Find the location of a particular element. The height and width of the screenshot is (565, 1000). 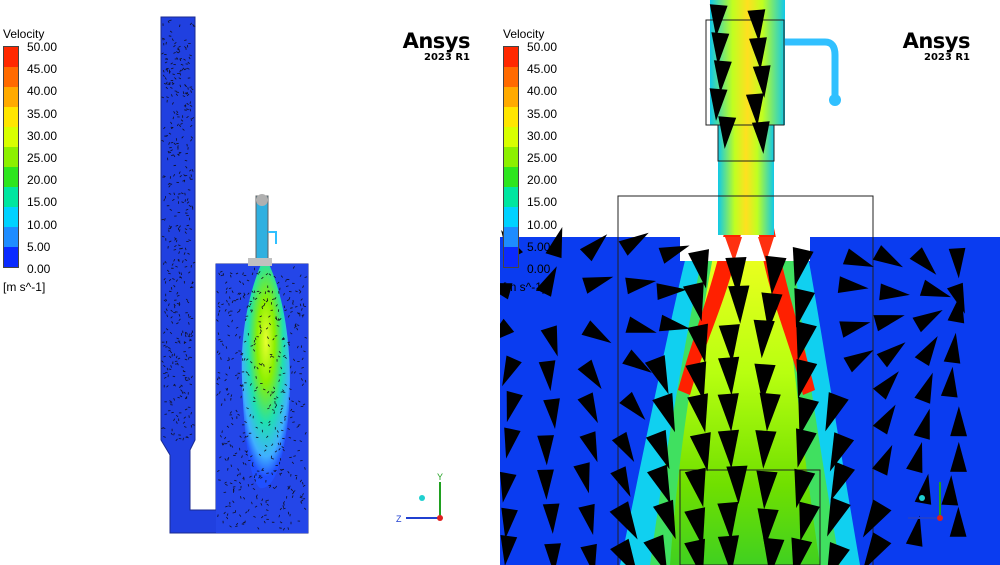

legend-tick-label: 40.00 is located at coordinates (542, 91).